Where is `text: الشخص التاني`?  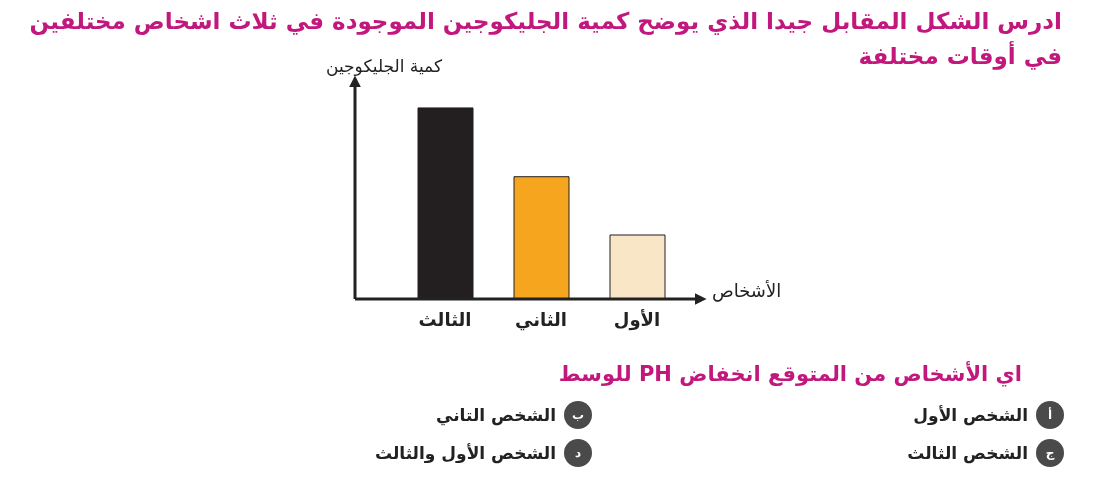 text: الشخص التاني is located at coordinates (496, 415).